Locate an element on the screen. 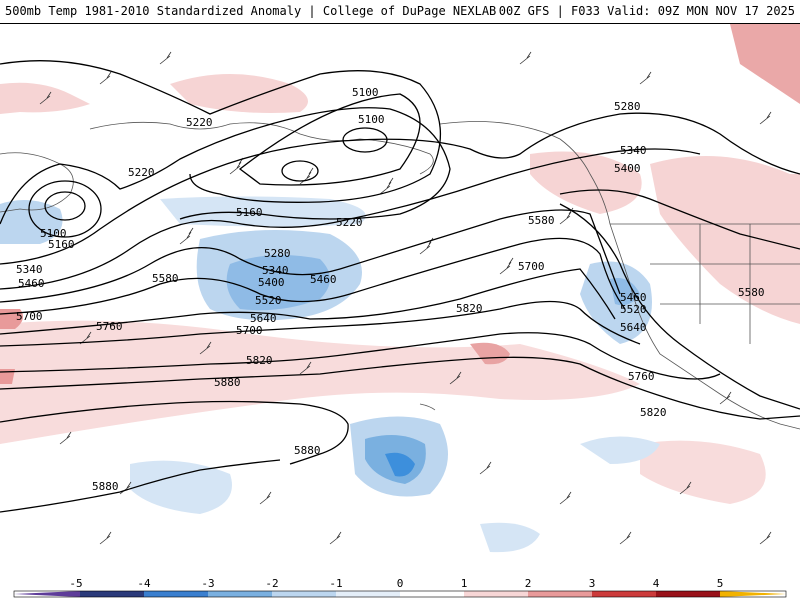 The height and width of the screenshot is (600, 800). colorbar-tick-label: 1 is located at coordinates (464, 583).